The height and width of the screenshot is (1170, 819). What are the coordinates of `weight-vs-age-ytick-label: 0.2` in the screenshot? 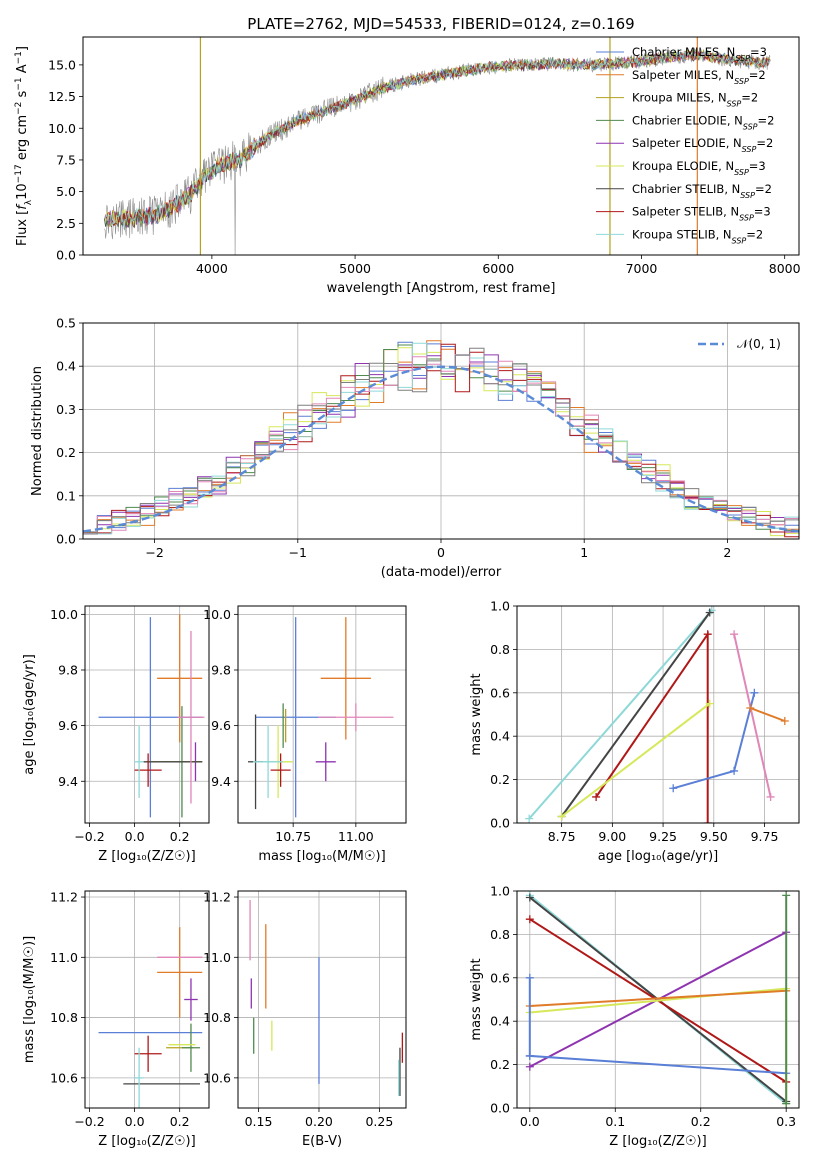 It's located at (500, 779).